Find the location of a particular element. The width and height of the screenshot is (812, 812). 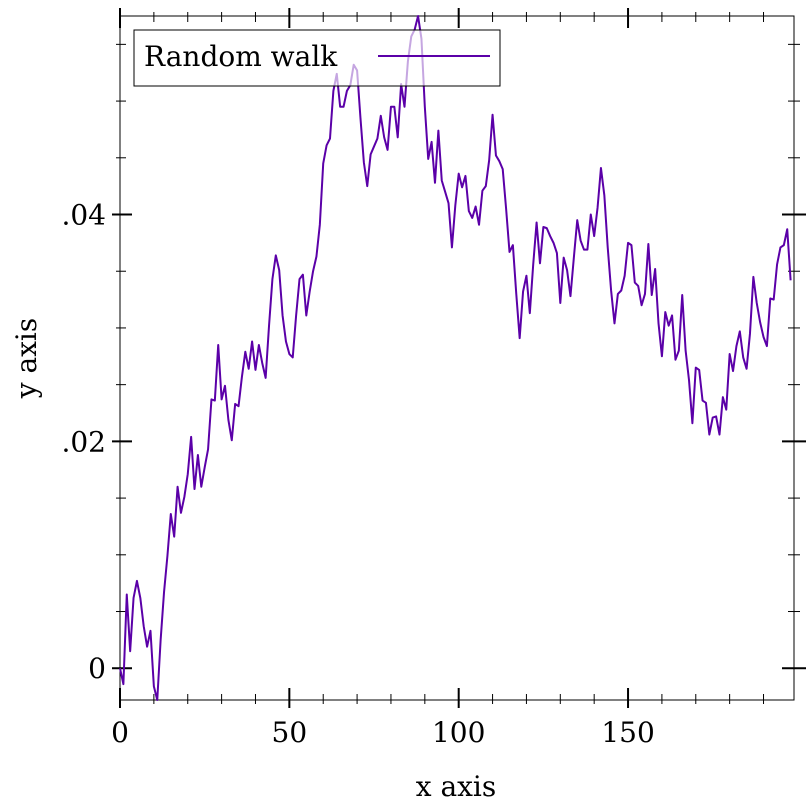

x-tick-label: 150 is located at coordinates (627, 732).